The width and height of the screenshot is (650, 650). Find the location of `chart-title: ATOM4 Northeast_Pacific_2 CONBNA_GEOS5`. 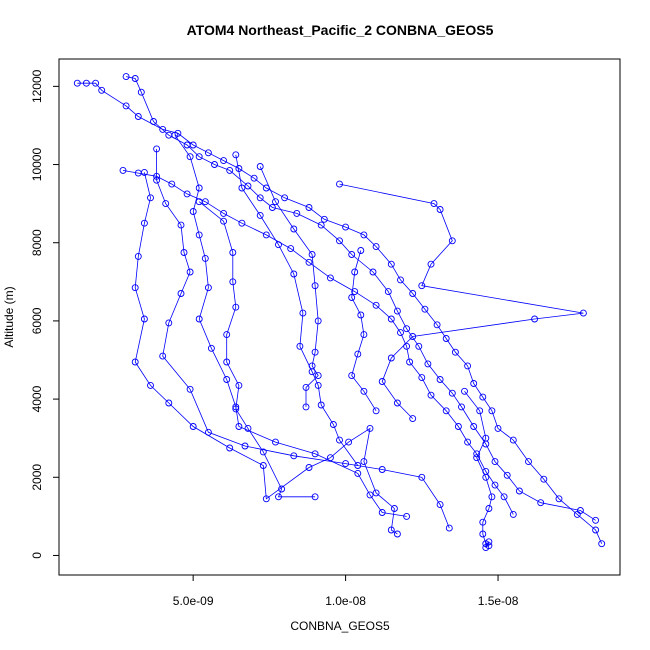

chart-title: ATOM4 Northeast_Pacific_2 CONBNA_GEOS5 is located at coordinates (340, 30).